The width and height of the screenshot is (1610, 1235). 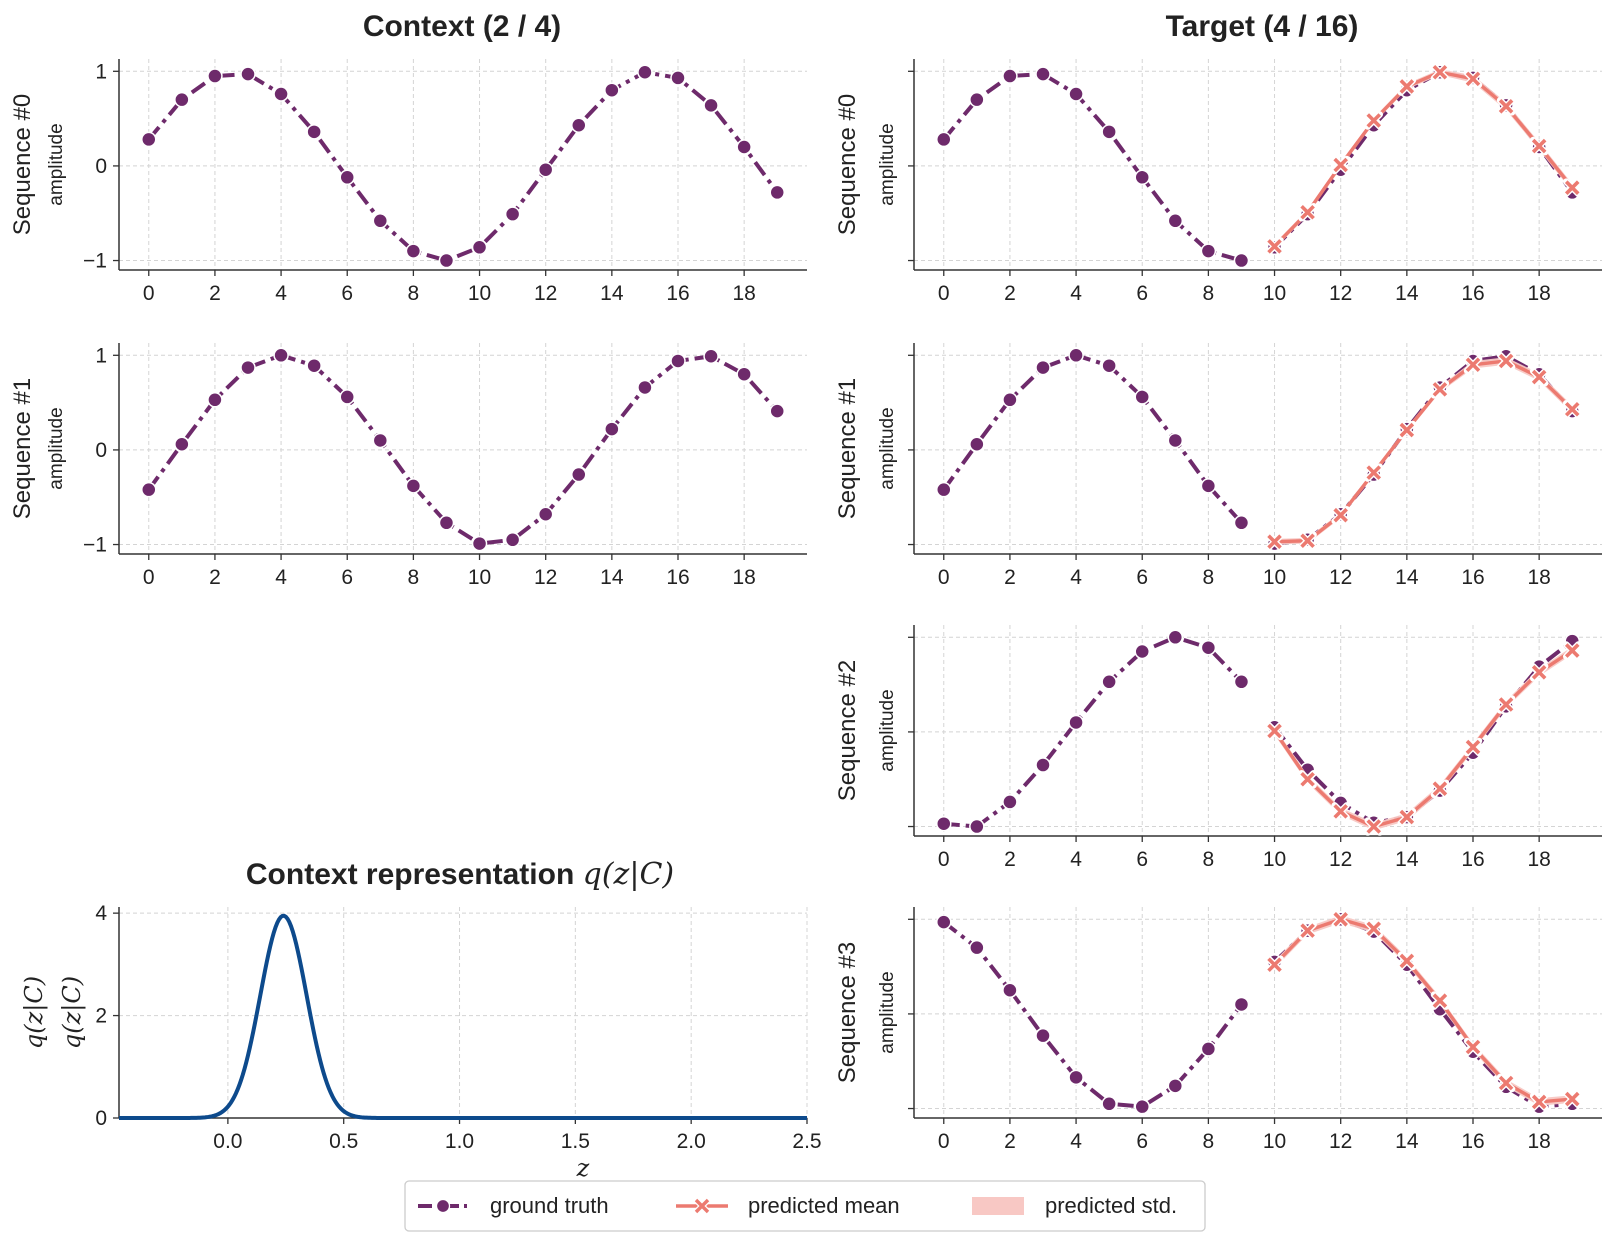 What do you see at coordinates (34, 1012) in the screenshot?
I see `row-label: q(z|C)` at bounding box center [34, 1012].